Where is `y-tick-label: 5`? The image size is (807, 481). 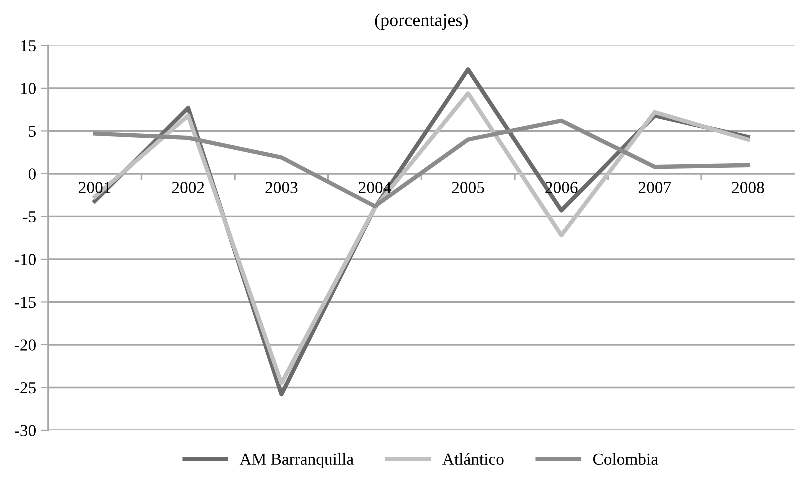
y-tick-label: 5 is located at coordinates (32, 132).